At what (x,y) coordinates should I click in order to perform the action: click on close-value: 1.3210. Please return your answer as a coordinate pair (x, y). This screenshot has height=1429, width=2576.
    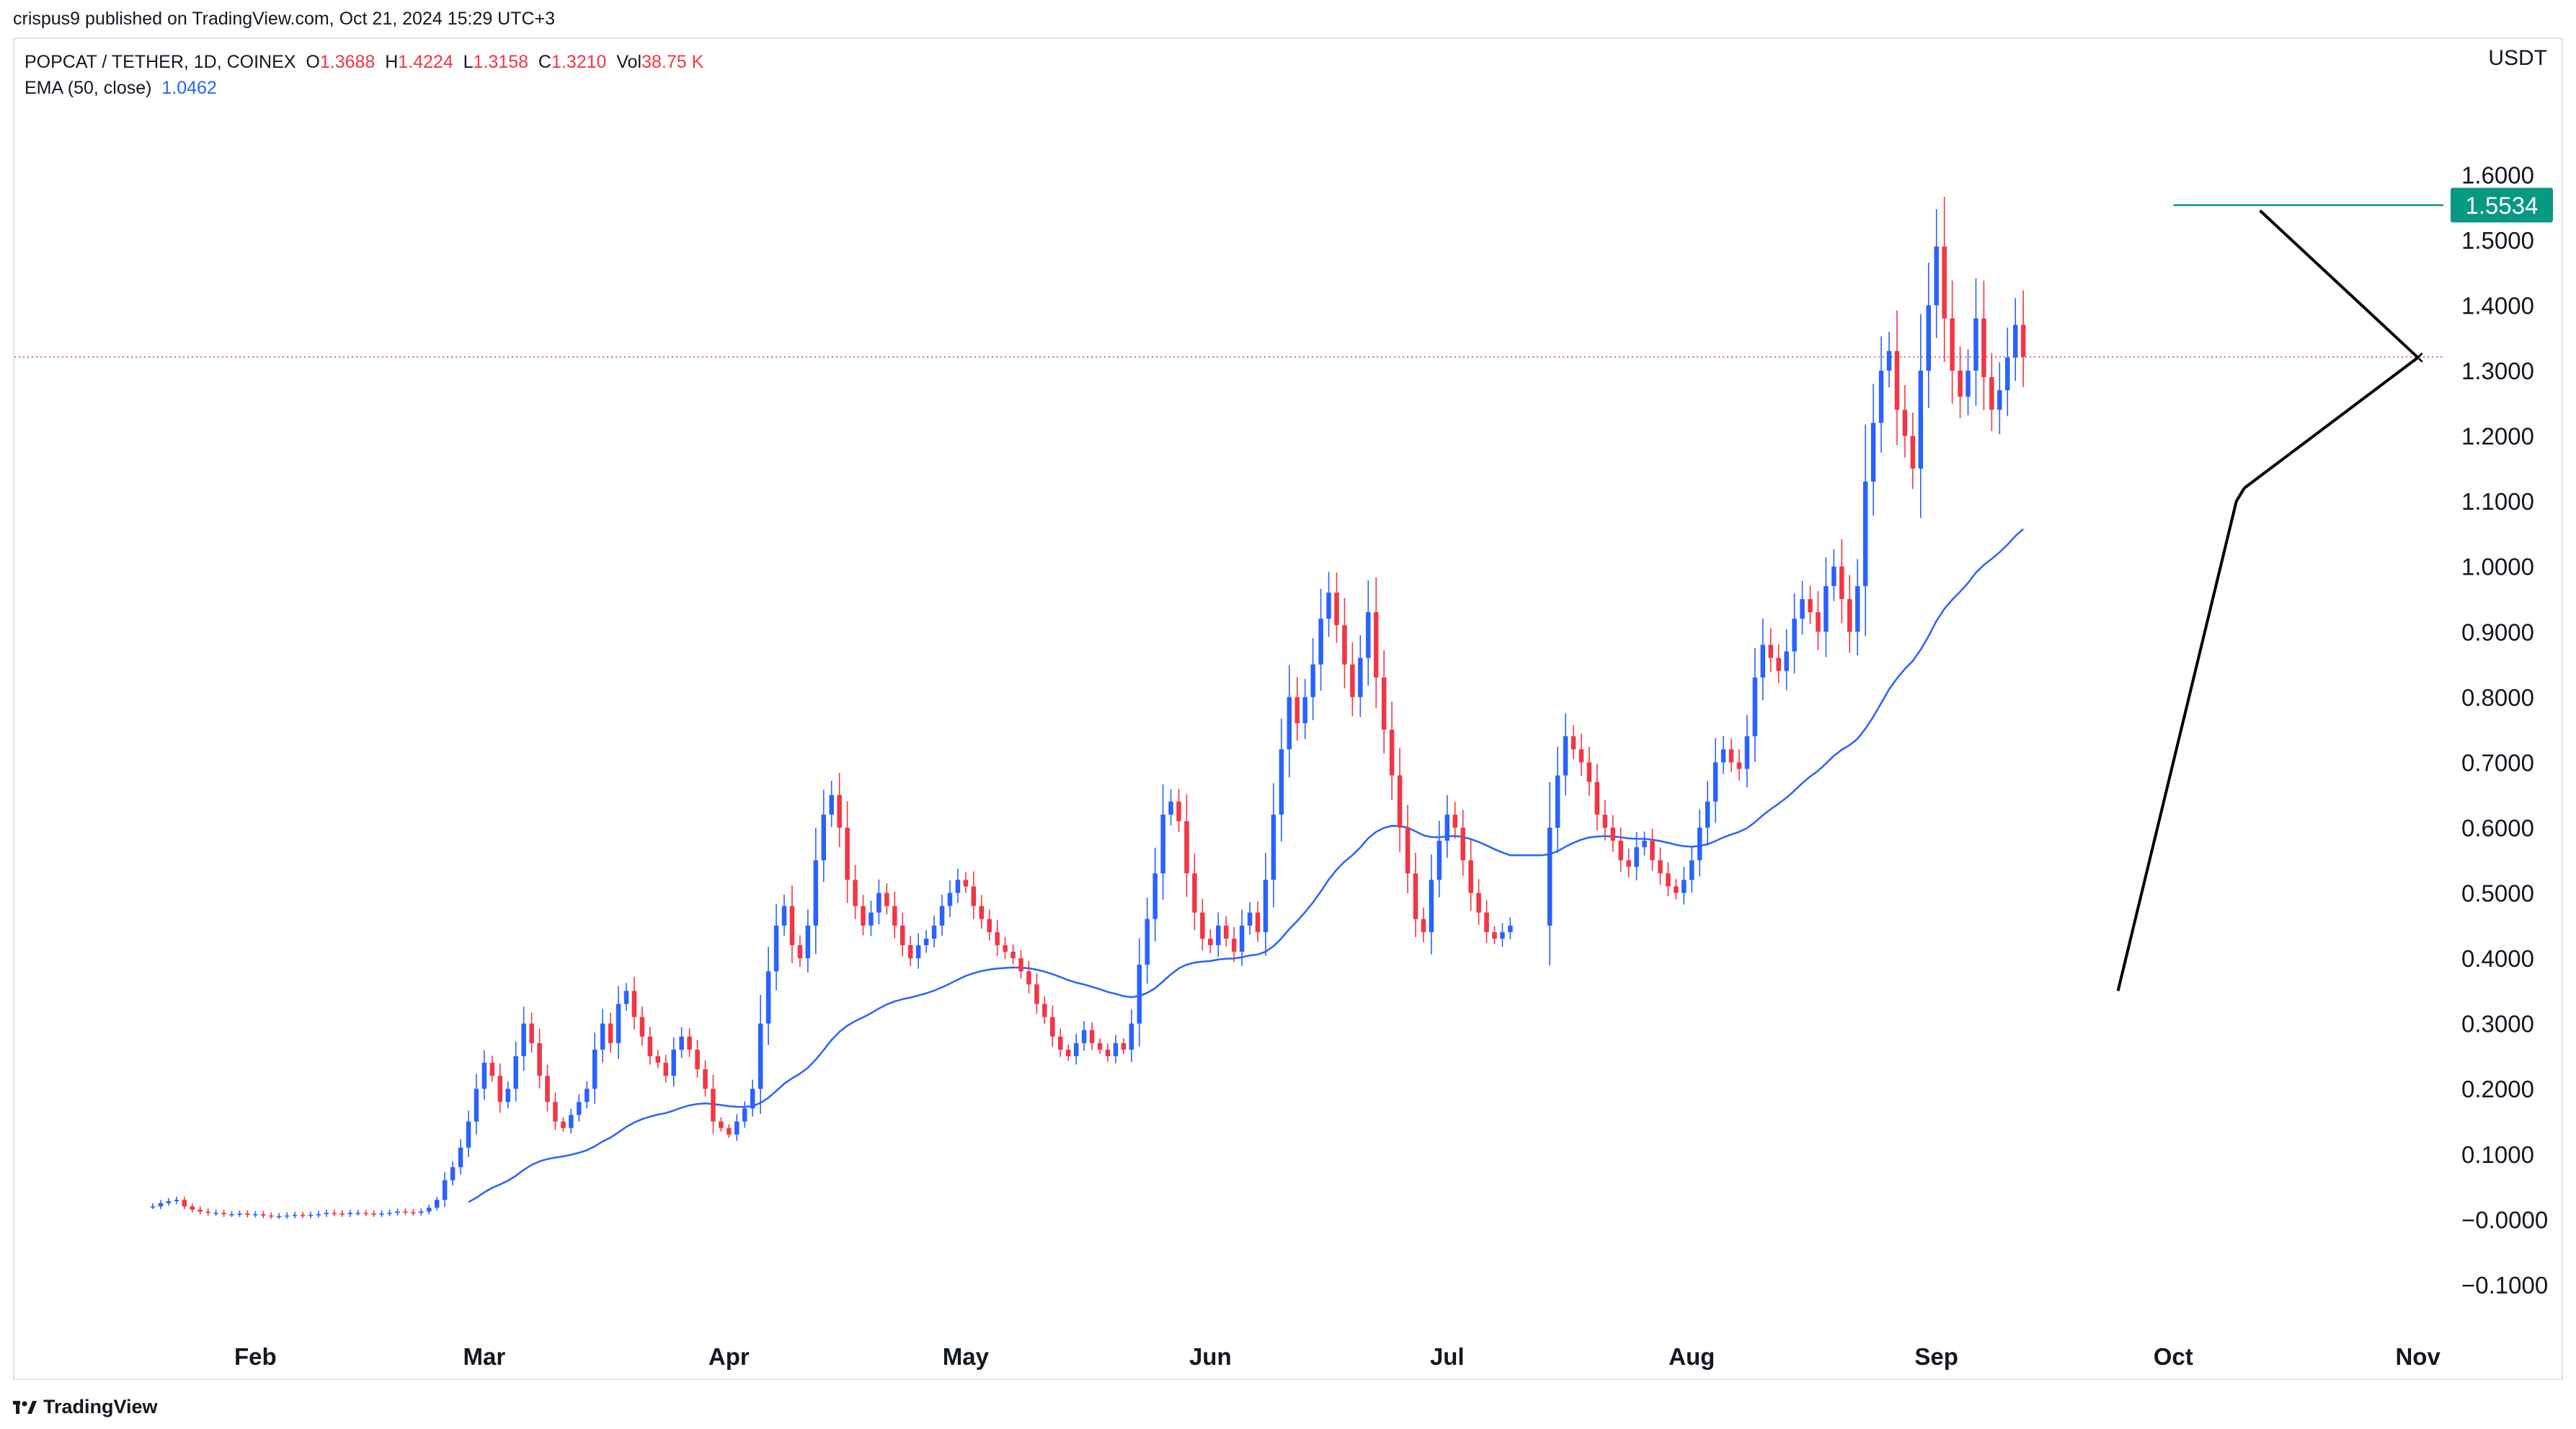
    Looking at the image, I should click on (579, 62).